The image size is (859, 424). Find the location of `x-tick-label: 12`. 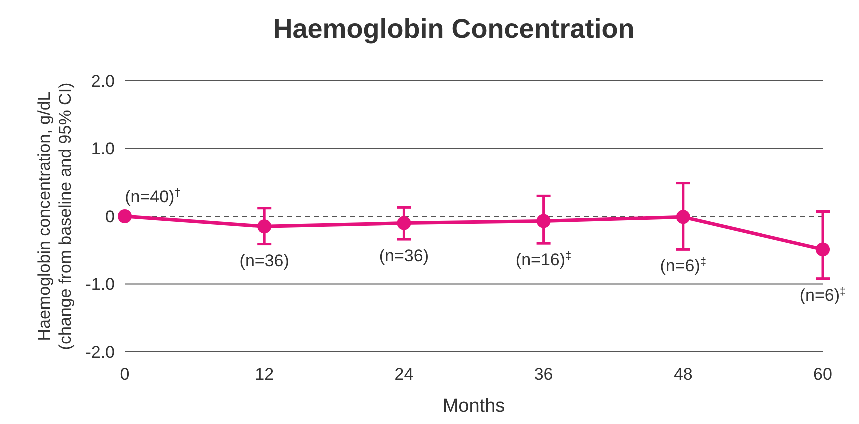

x-tick-label: 12 is located at coordinates (264, 374).